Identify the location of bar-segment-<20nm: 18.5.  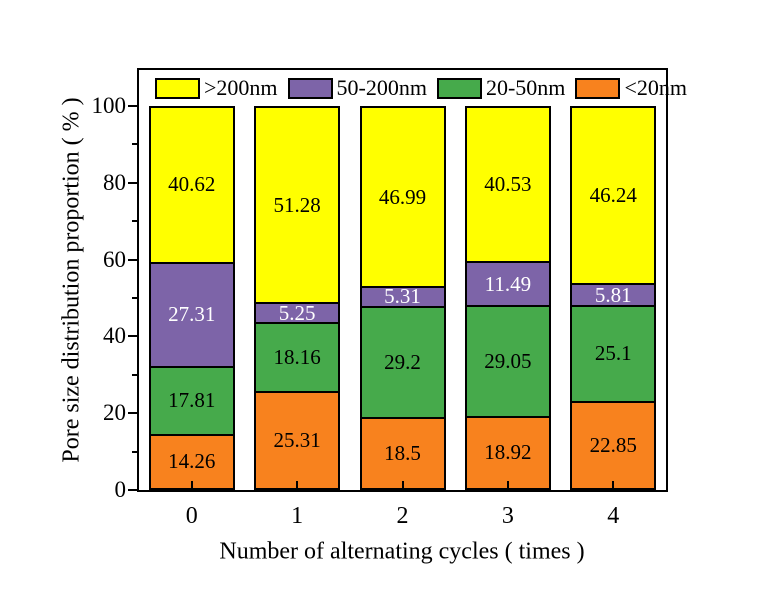
(402, 453).